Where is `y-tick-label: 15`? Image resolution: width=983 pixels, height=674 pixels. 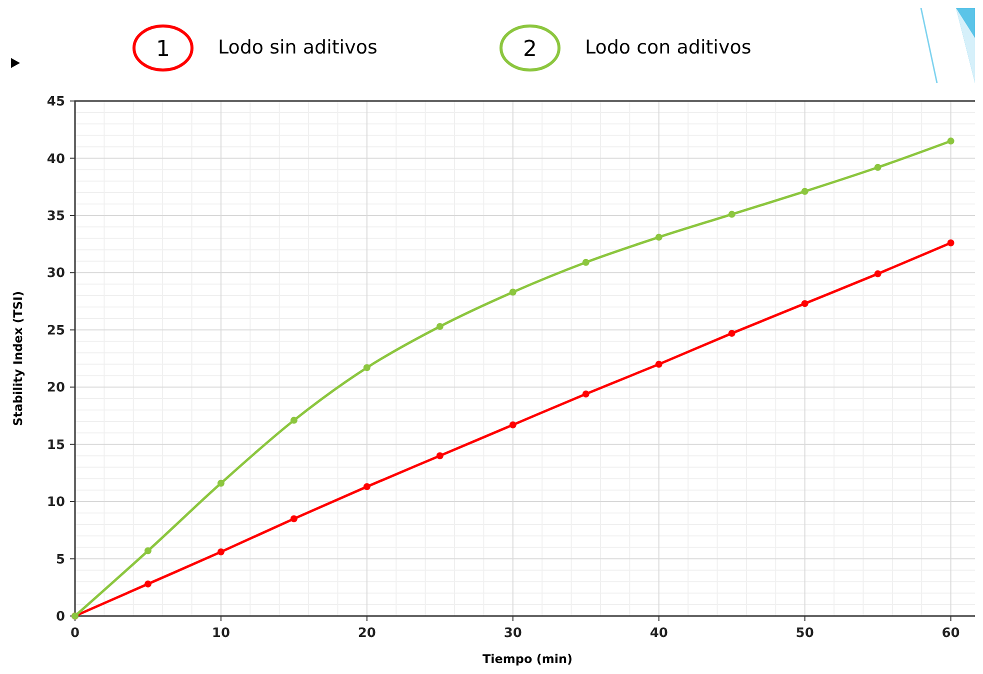
y-tick-label: 15 is located at coordinates (55, 445).